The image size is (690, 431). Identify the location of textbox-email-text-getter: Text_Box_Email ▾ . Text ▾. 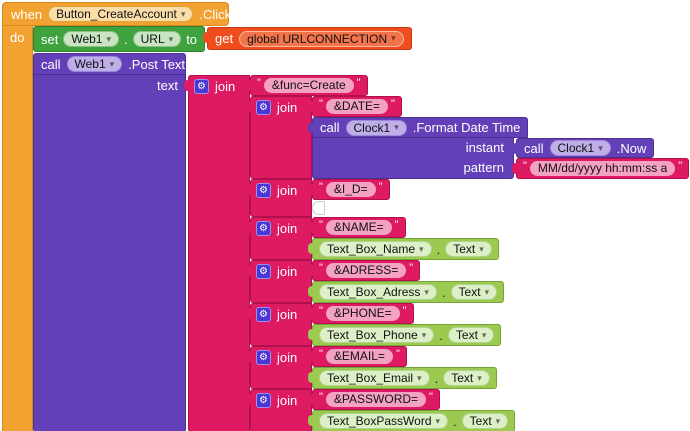
(402, 378).